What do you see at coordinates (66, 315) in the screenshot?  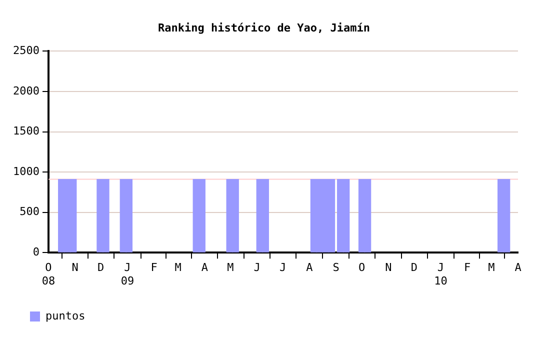 I see `legend-label: puntos` at bounding box center [66, 315].